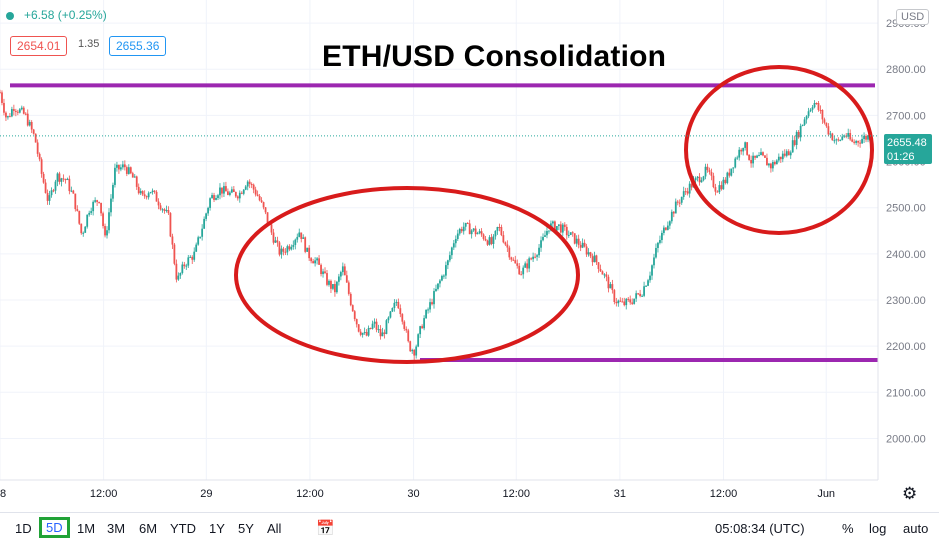 Image resolution: width=939 pixels, height=543 pixels. Describe the element at coordinates (148, 528) in the screenshot. I see `timeframe-6m: 6M` at that location.